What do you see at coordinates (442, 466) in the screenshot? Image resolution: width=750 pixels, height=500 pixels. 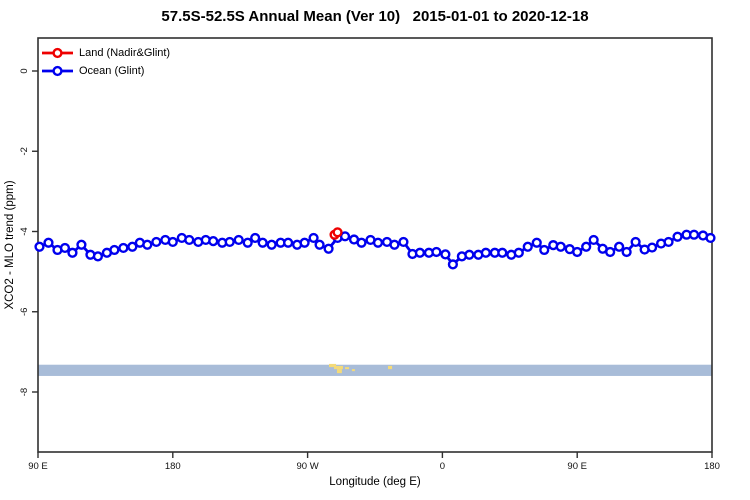 I see `x-axis-tick-label: 0` at bounding box center [442, 466].